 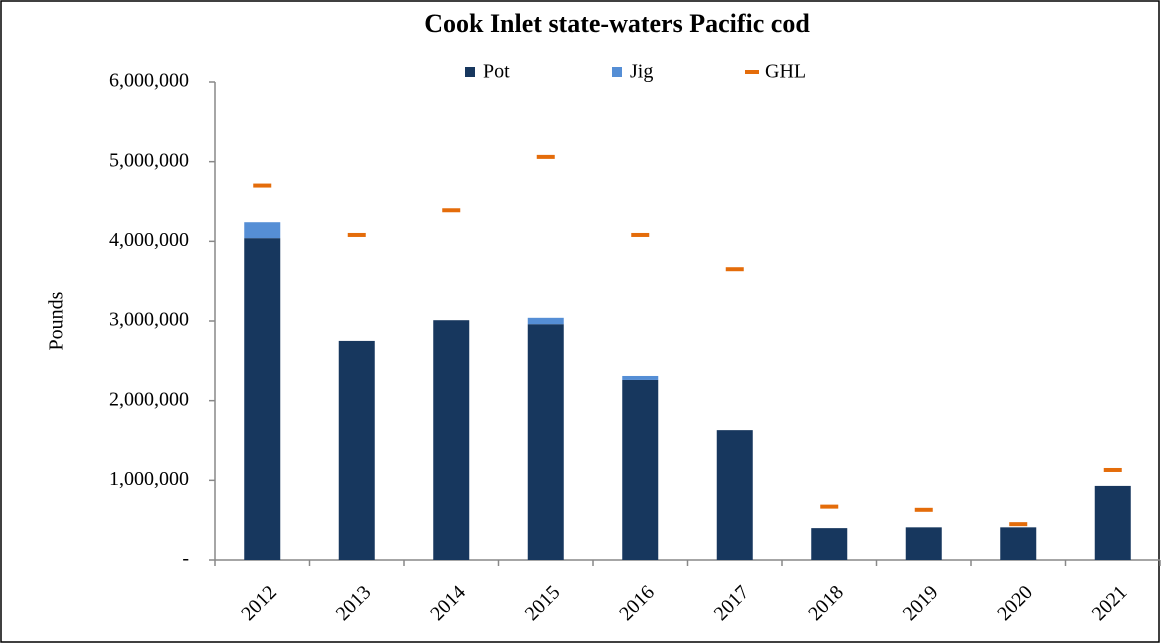 What do you see at coordinates (149, 479) in the screenshot?
I see `y-tick-label: 1,000,000` at bounding box center [149, 479].